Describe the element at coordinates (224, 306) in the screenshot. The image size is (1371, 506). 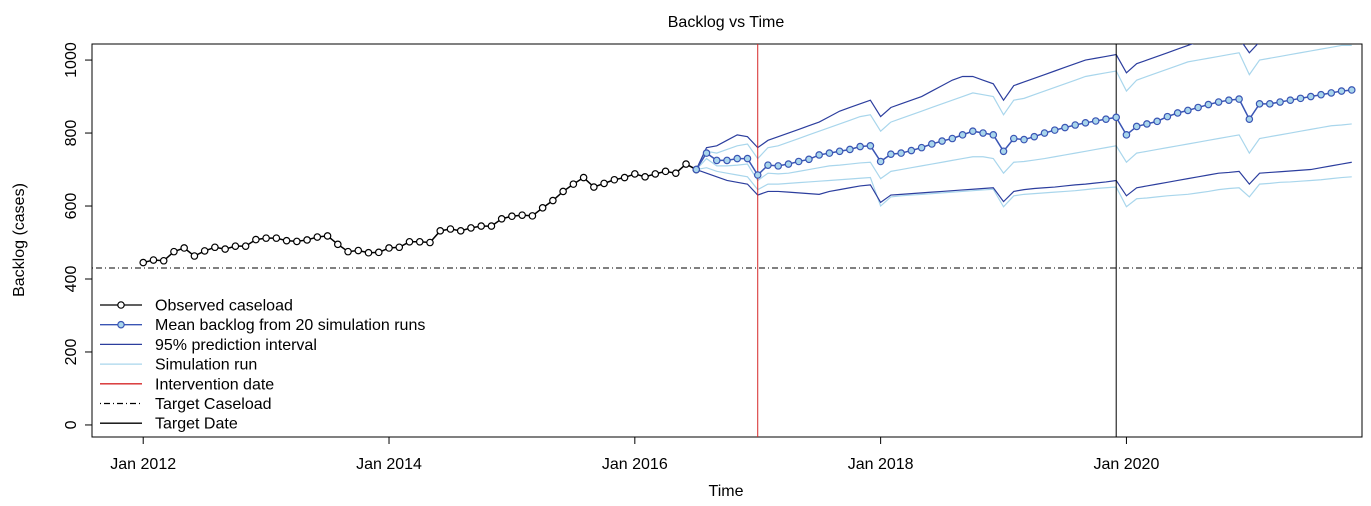
I see `legend-label: Observed caseload` at that location.